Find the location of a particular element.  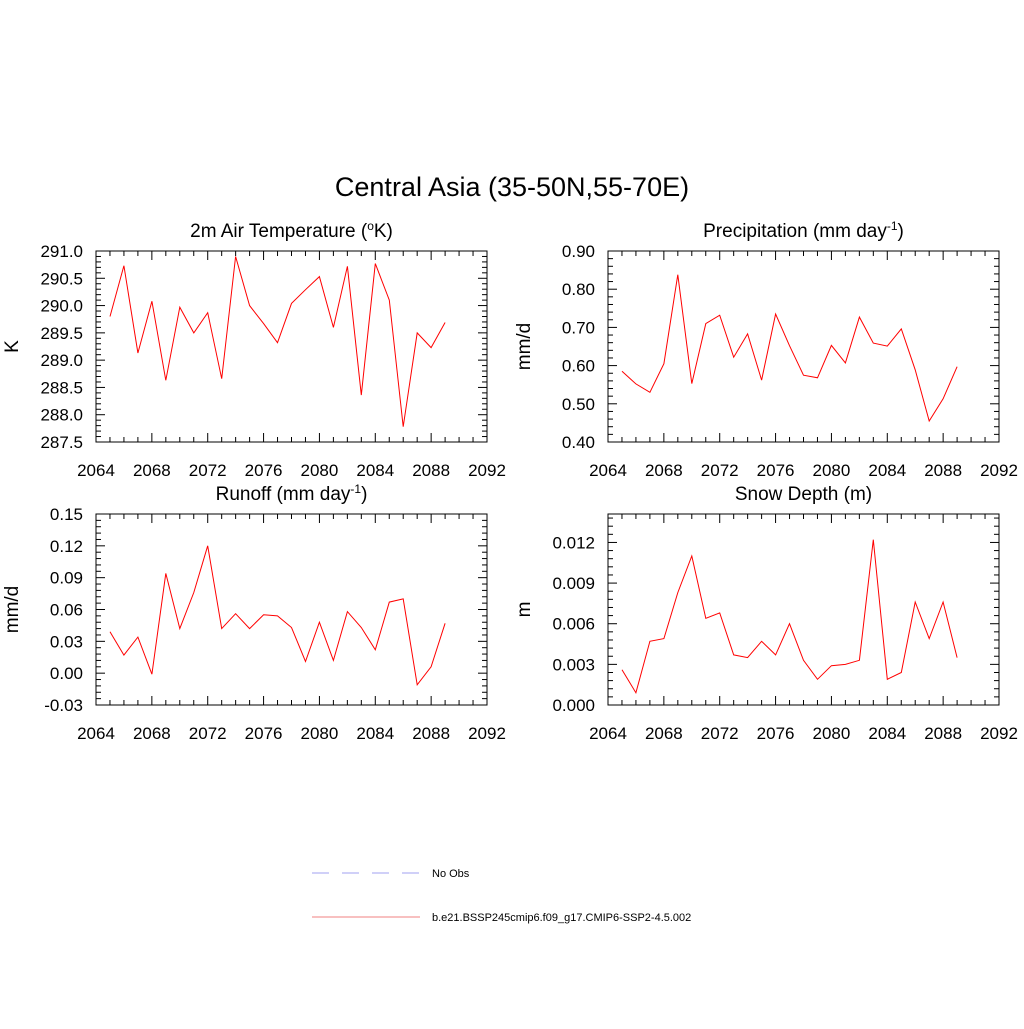

y-tick-label: 290.0 is located at coordinates (61, 306).